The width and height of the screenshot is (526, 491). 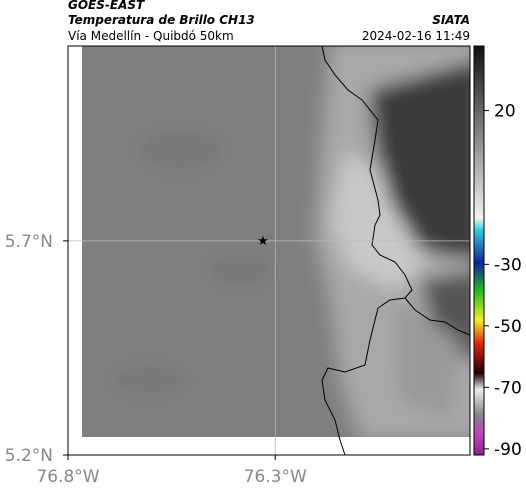 I want to click on x-tick-label: 76.8°W, so click(x=67, y=477).